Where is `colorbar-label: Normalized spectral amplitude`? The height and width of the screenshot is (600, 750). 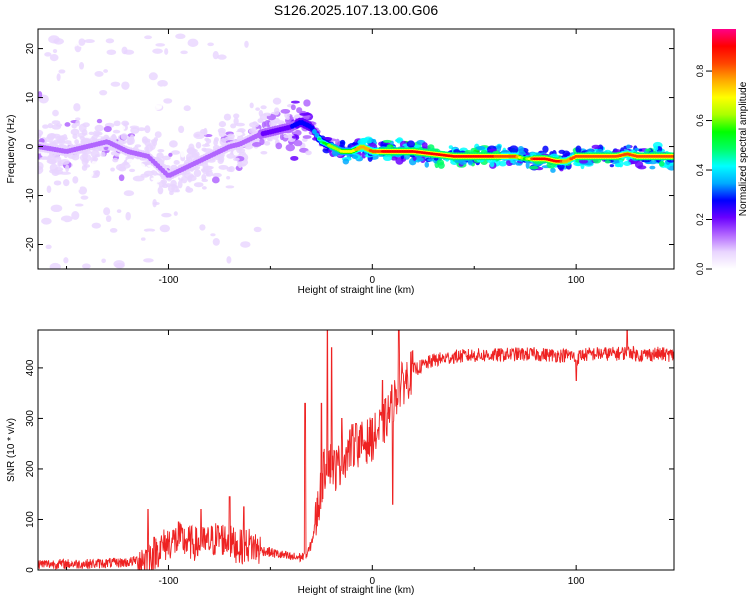 colorbar-label: Normalized spectral amplitude is located at coordinates (743, 148).